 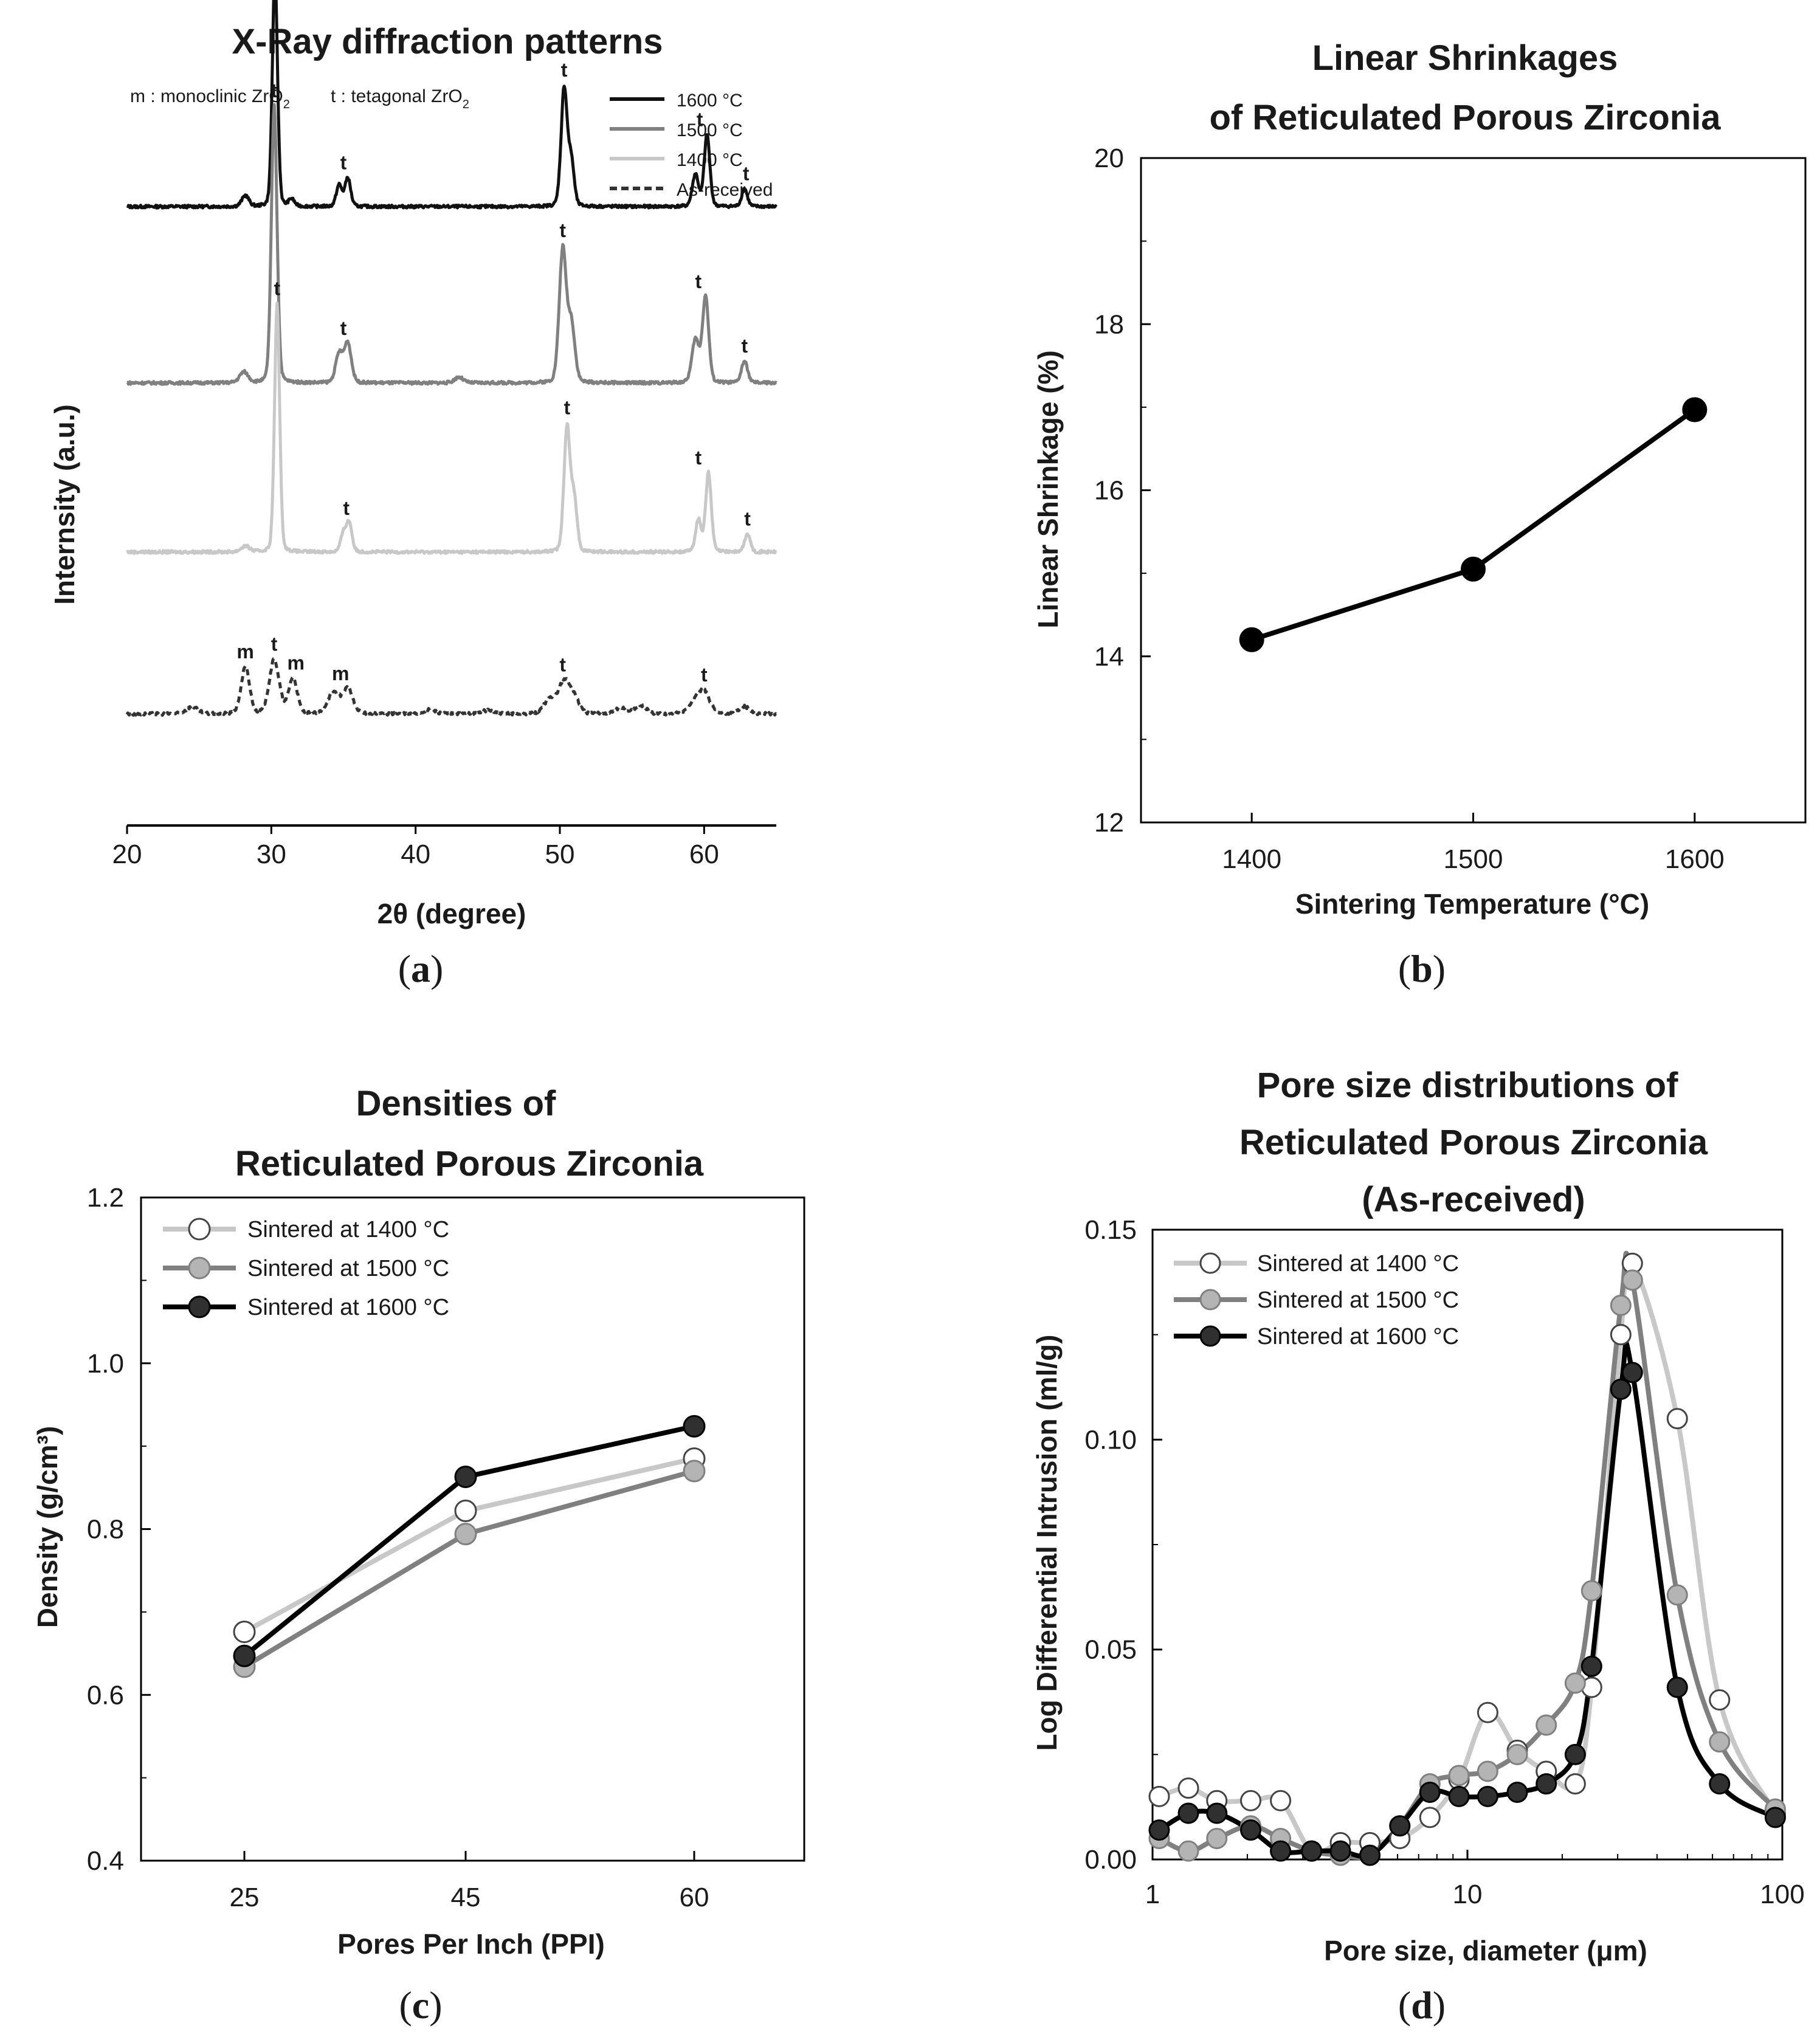 I want to click on panel-a-x-tick-label: 30, so click(x=271, y=854).